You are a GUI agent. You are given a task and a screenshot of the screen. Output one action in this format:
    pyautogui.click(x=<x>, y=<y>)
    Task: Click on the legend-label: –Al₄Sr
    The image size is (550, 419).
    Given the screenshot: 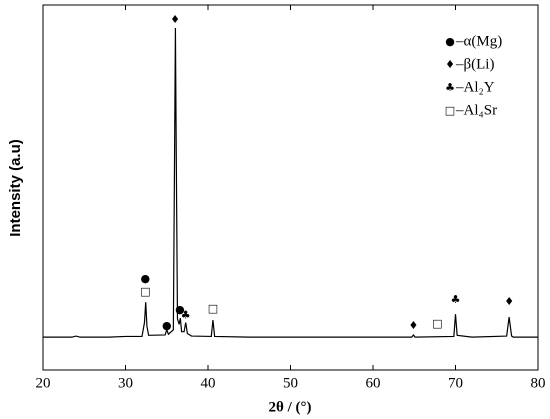 What is the action you would take?
    pyautogui.click(x=476, y=110)
    